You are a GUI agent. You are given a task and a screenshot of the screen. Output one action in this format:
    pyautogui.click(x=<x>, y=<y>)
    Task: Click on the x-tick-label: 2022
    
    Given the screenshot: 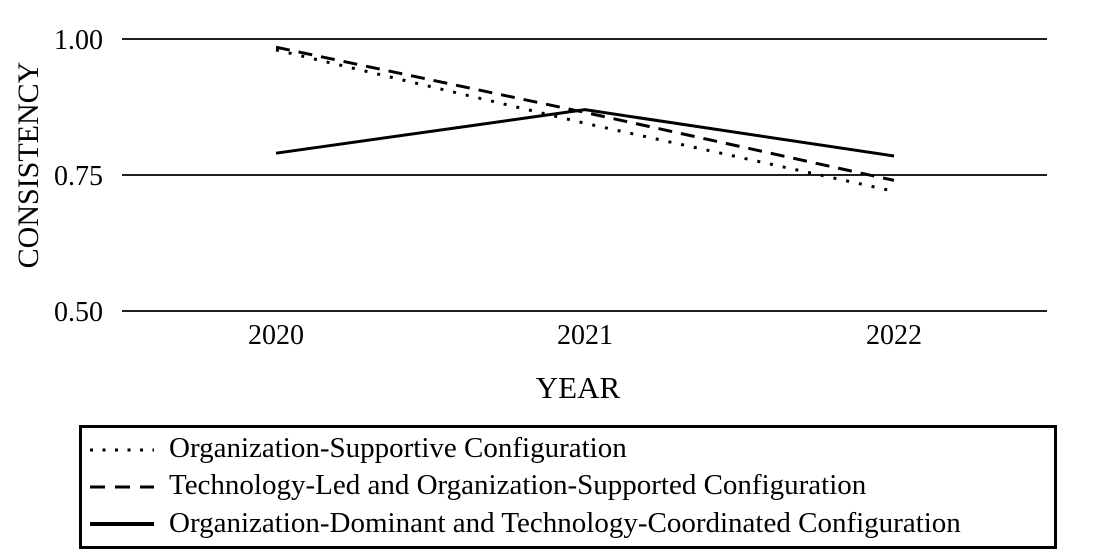 What is the action you would take?
    pyautogui.click(x=894, y=335)
    